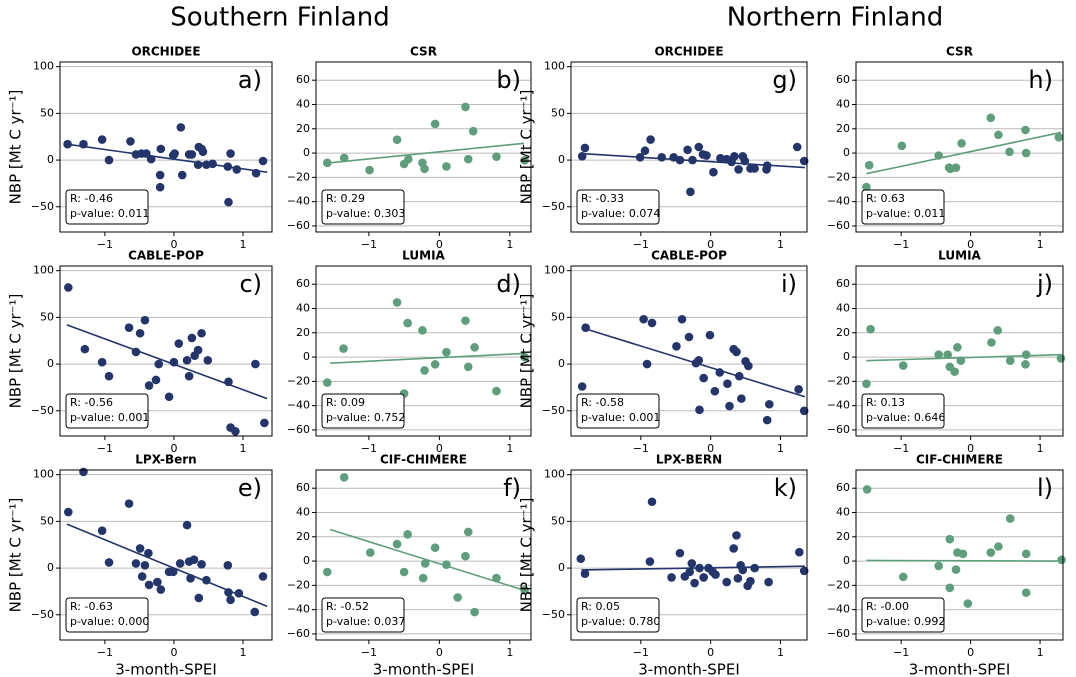 The image size is (1076, 677). Describe the element at coordinates (602, 402) in the screenshot. I see `stats-text: R: -0.58` at that location.